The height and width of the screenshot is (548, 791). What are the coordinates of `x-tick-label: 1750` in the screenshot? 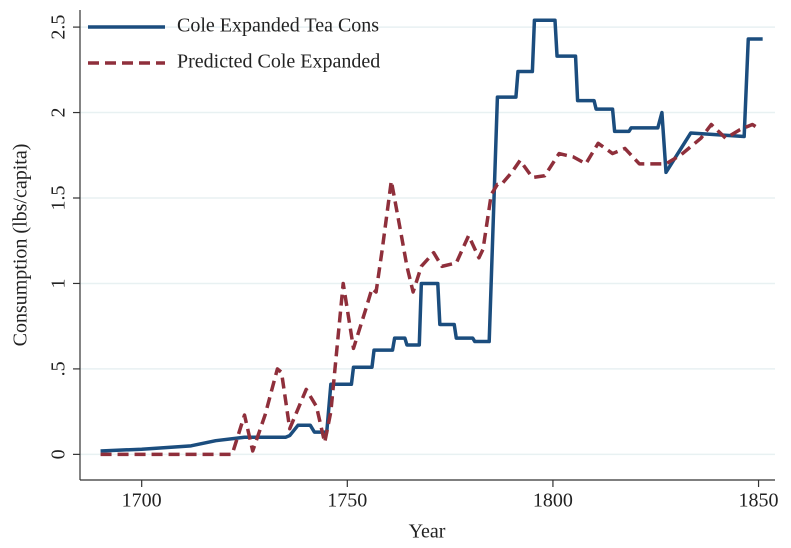 It's located at (347, 501).